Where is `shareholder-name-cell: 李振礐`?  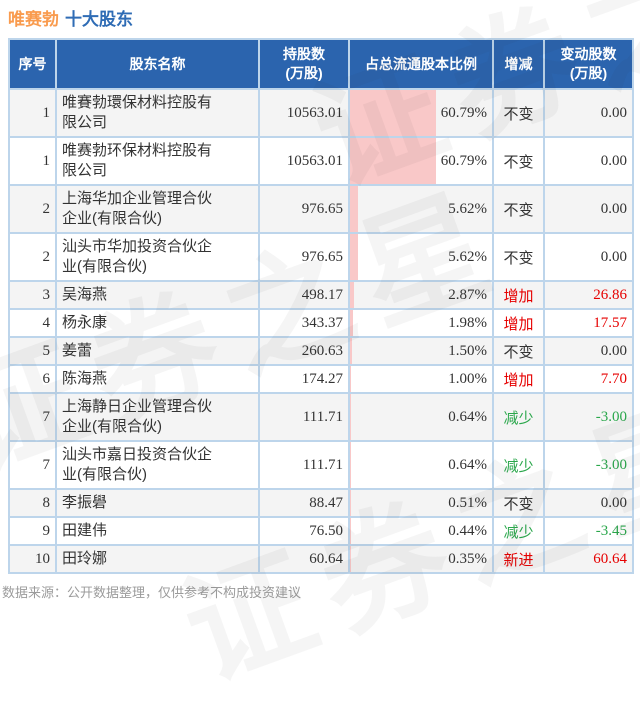
shareholder-name-cell: 李振礐 is located at coordinates (157, 503).